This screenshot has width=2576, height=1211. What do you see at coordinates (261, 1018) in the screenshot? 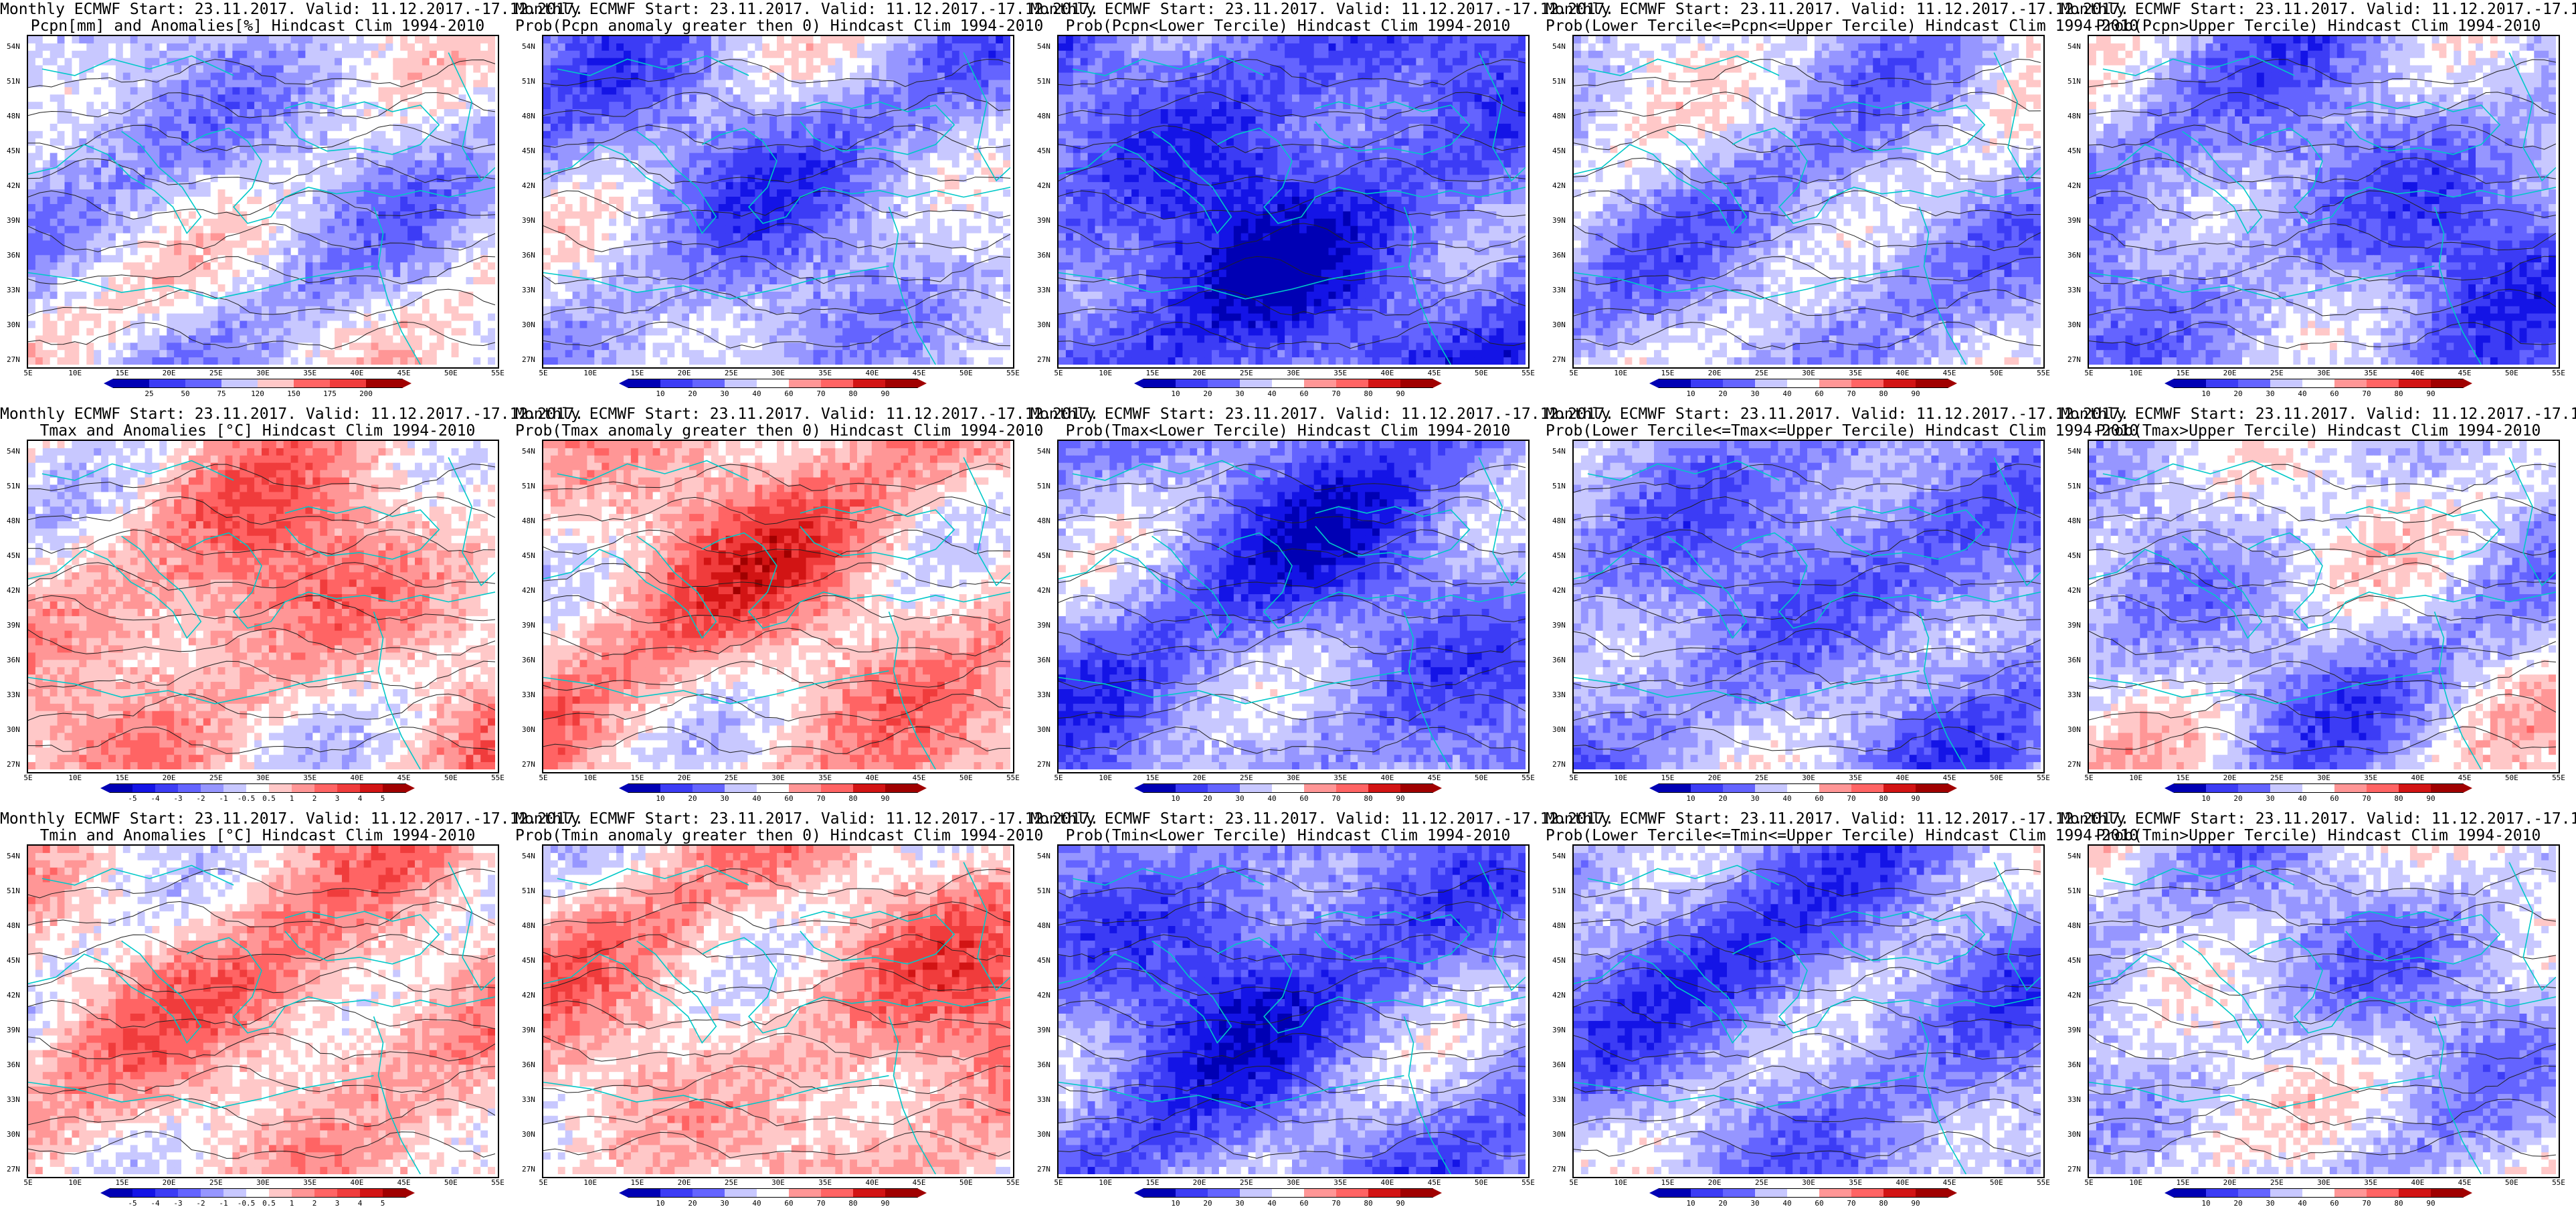
I see `coastlines` at bounding box center [261, 1018].